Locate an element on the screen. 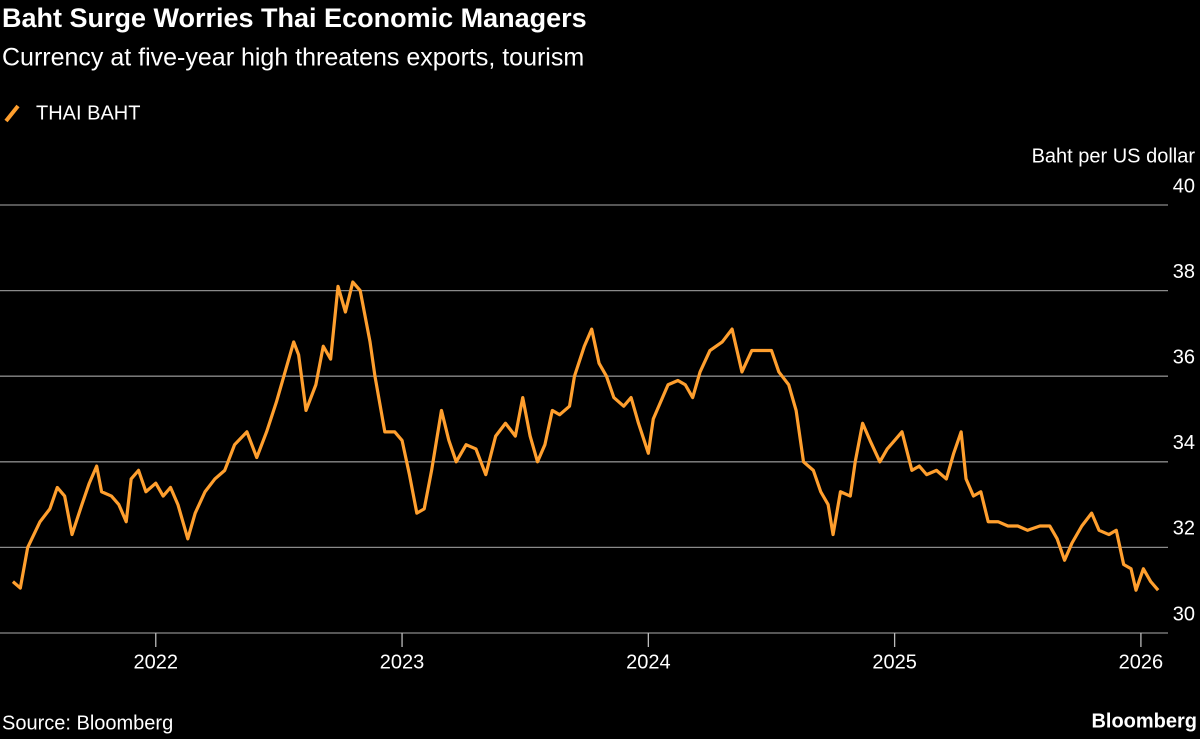 Image resolution: width=1200 pixels, height=739 pixels. x-tick-label: 2026 is located at coordinates (1141, 662).